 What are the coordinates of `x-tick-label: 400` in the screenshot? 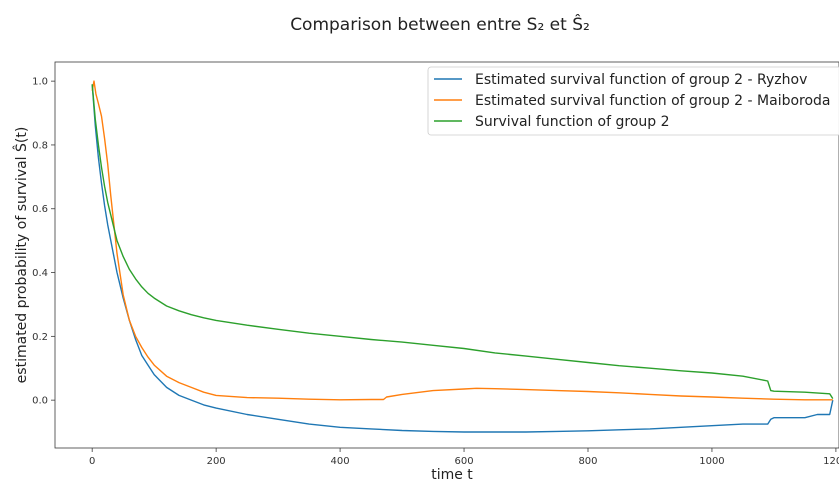 It's located at (340, 461).